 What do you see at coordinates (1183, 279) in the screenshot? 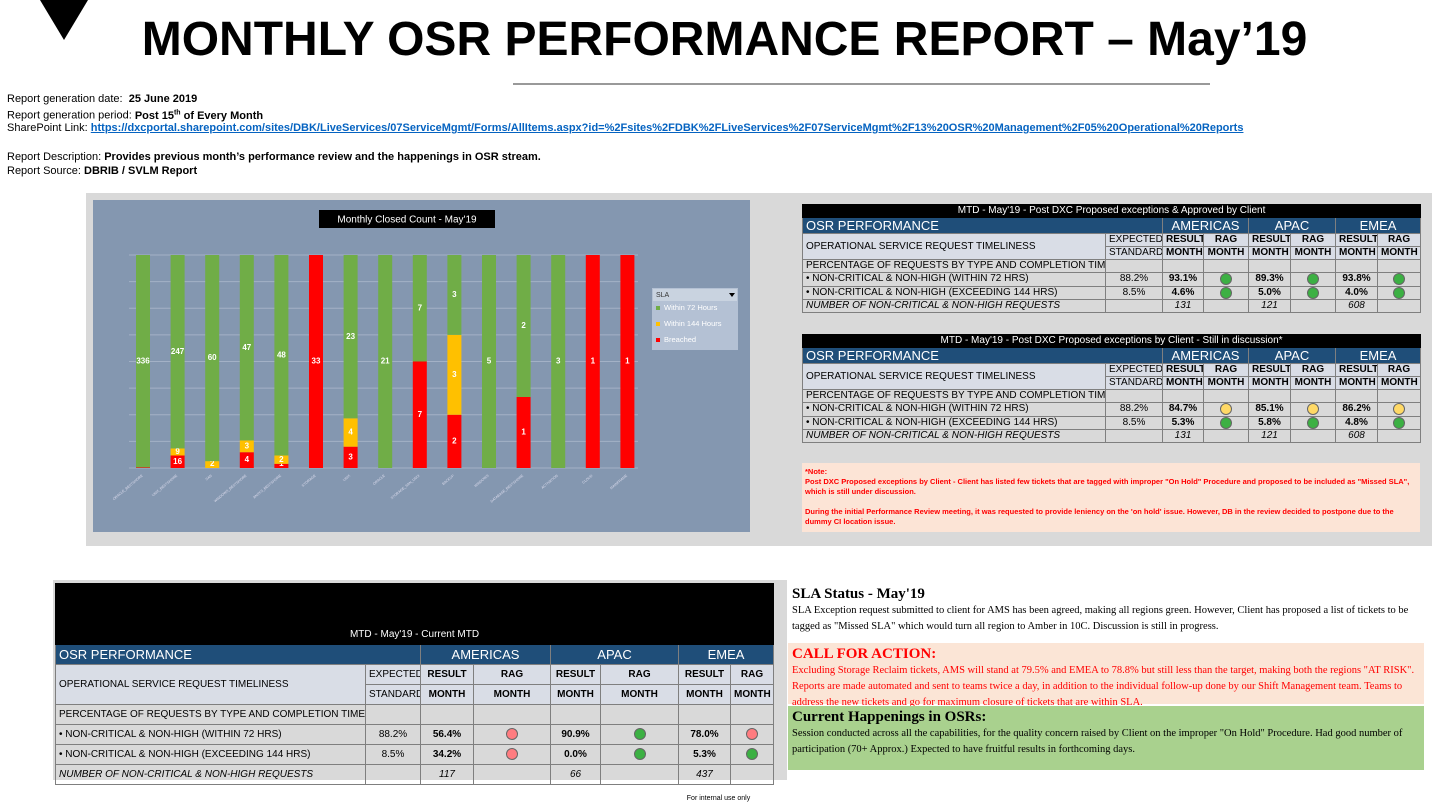
I see `result: 93.1%` at bounding box center [1183, 279].